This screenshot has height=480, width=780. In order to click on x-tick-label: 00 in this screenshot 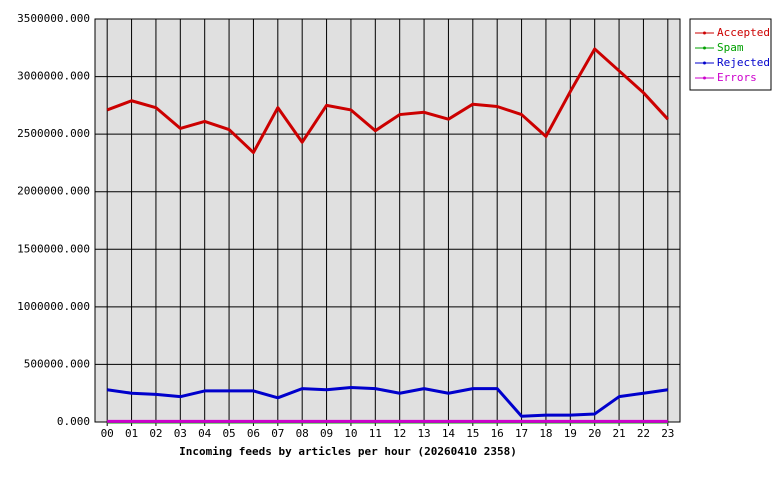, I will do `click(107, 433)`.